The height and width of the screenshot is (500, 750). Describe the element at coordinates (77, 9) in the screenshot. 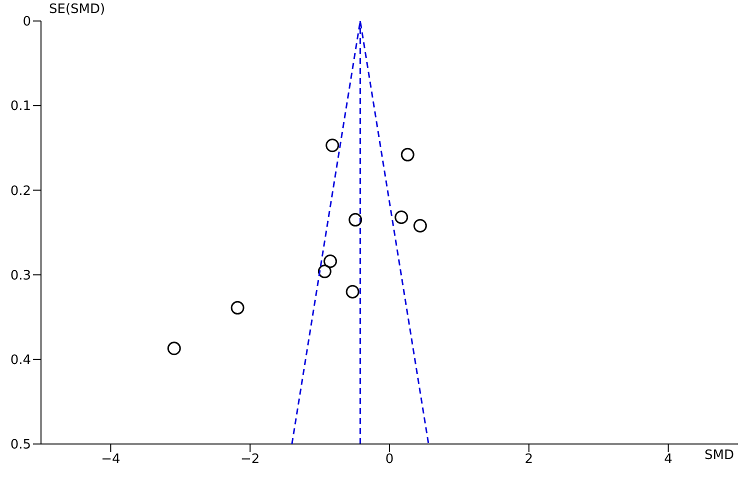

I see `y-axis-title: SE(SMD)` at that location.